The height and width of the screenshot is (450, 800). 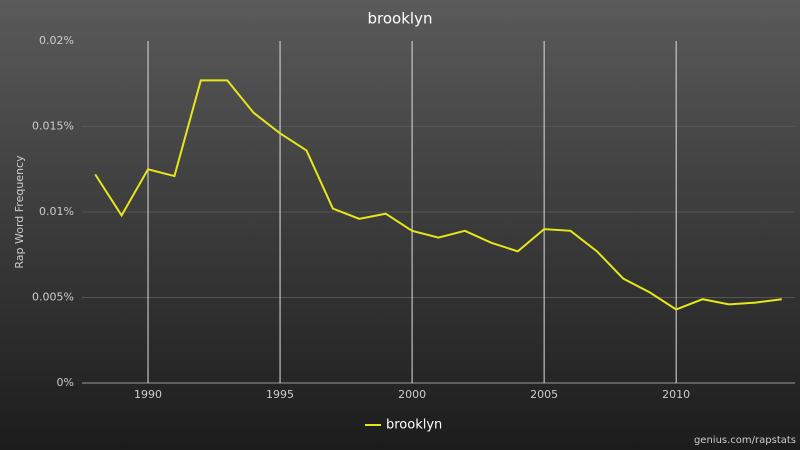 What do you see at coordinates (280, 394) in the screenshot?
I see `x-tick-label: 1995` at bounding box center [280, 394].